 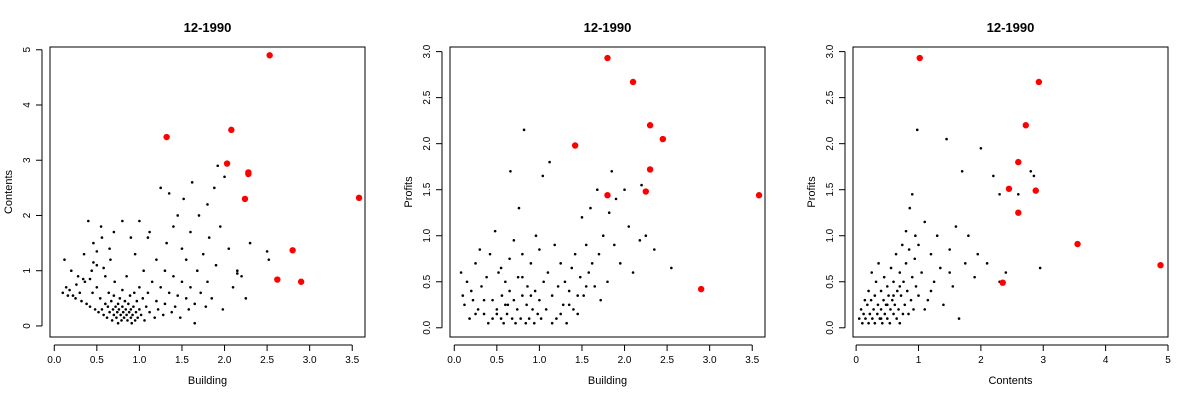 What do you see at coordinates (454, 360) in the screenshot?
I see `x-tick-label: 0.0` at bounding box center [454, 360].